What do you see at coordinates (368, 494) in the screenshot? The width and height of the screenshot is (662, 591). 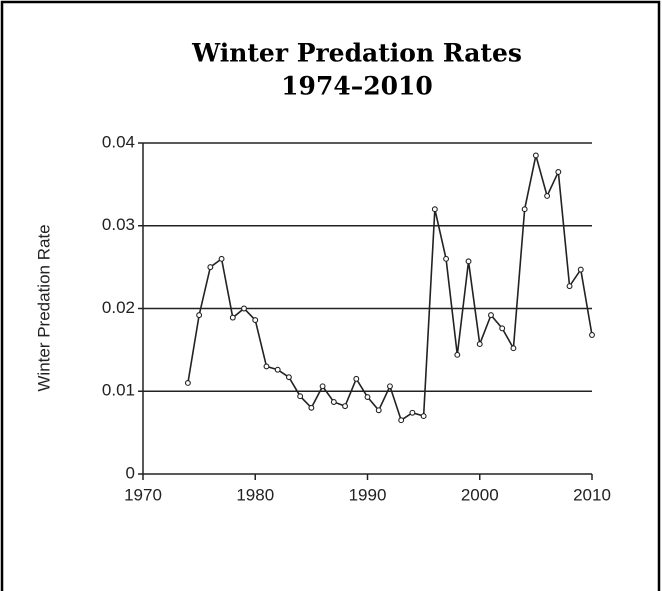 I see `x-tick-label: 1990` at bounding box center [368, 494].